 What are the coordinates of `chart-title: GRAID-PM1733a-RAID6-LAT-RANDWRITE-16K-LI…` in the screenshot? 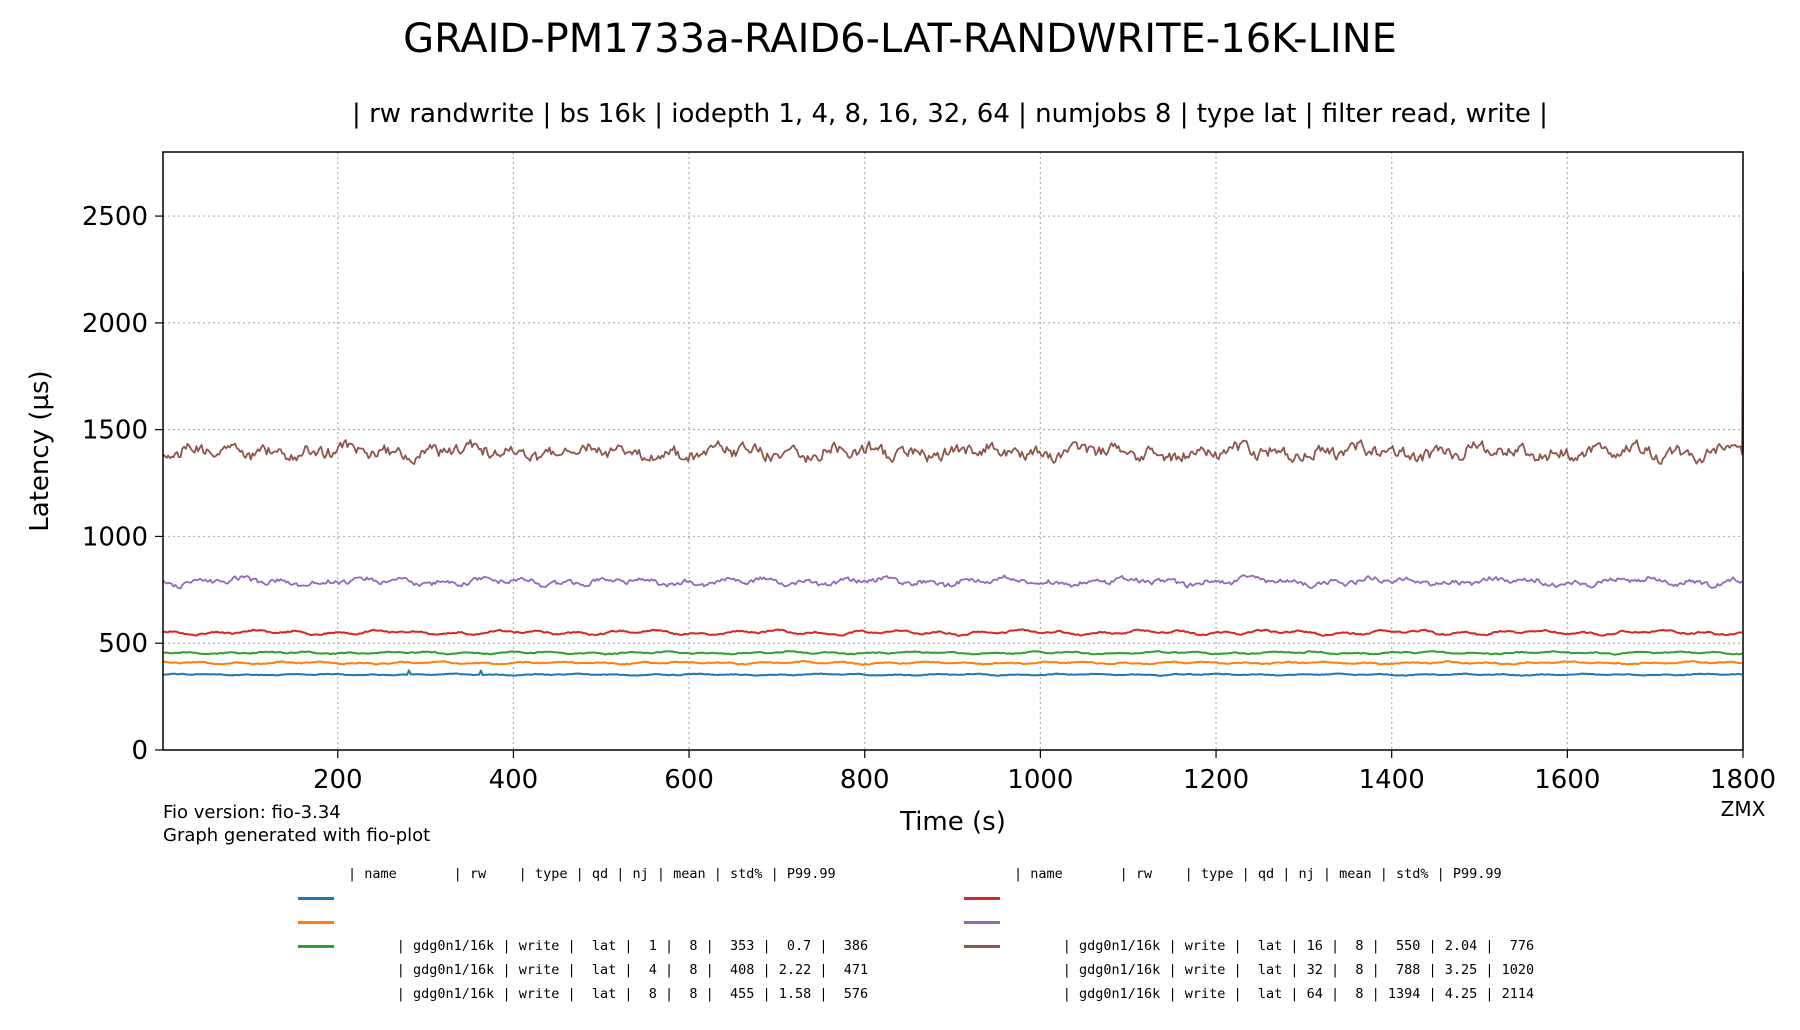 It's located at (900, 39).